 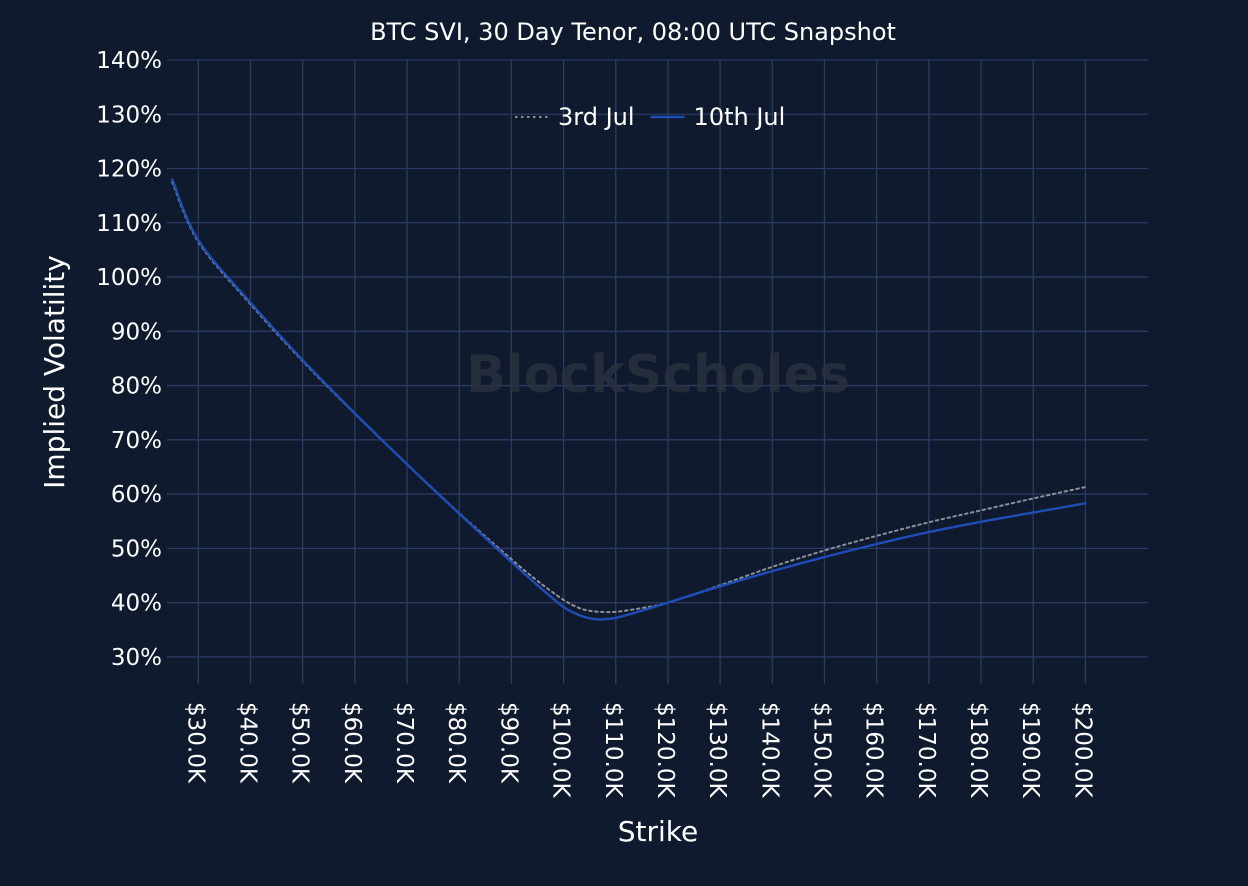 What do you see at coordinates (596, 117) in the screenshot?
I see `legend-label: 3rd Jul` at bounding box center [596, 117].